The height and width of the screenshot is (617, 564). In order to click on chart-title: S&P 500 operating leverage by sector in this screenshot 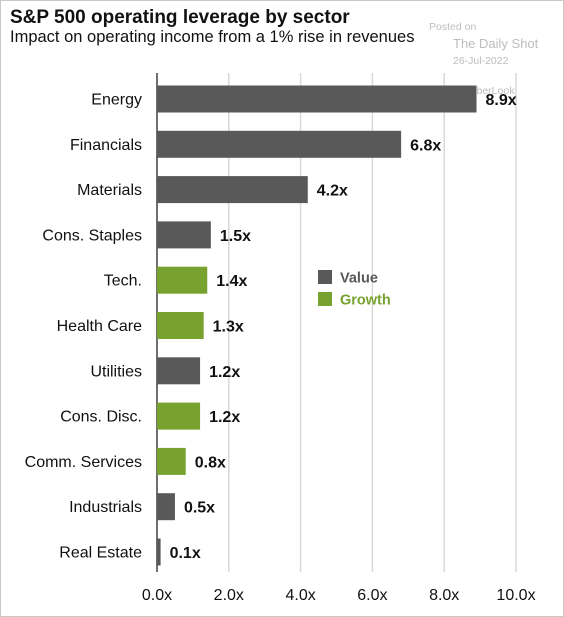, I will do `click(180, 17)`.